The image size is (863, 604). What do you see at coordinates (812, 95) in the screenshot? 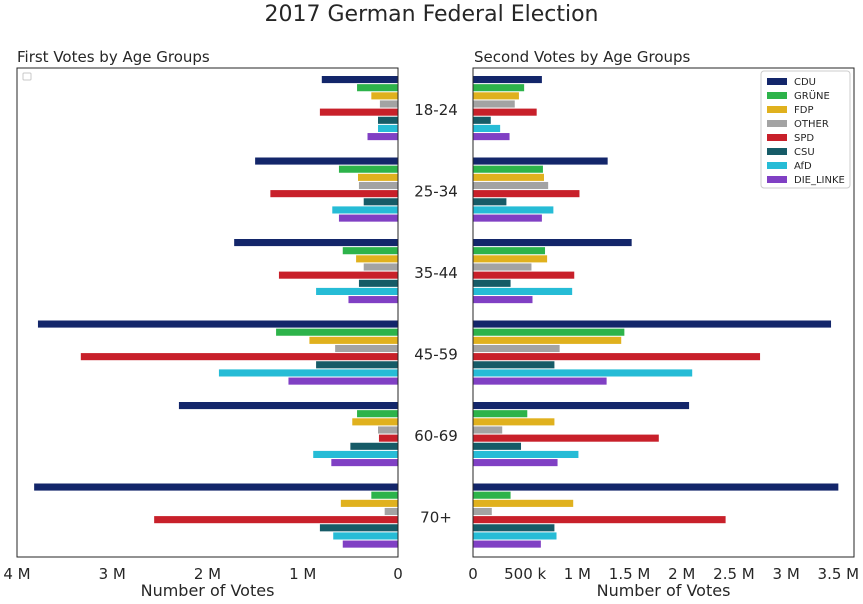
I see `legend-label-GRÜNE: GRÜNE` at bounding box center [812, 95].